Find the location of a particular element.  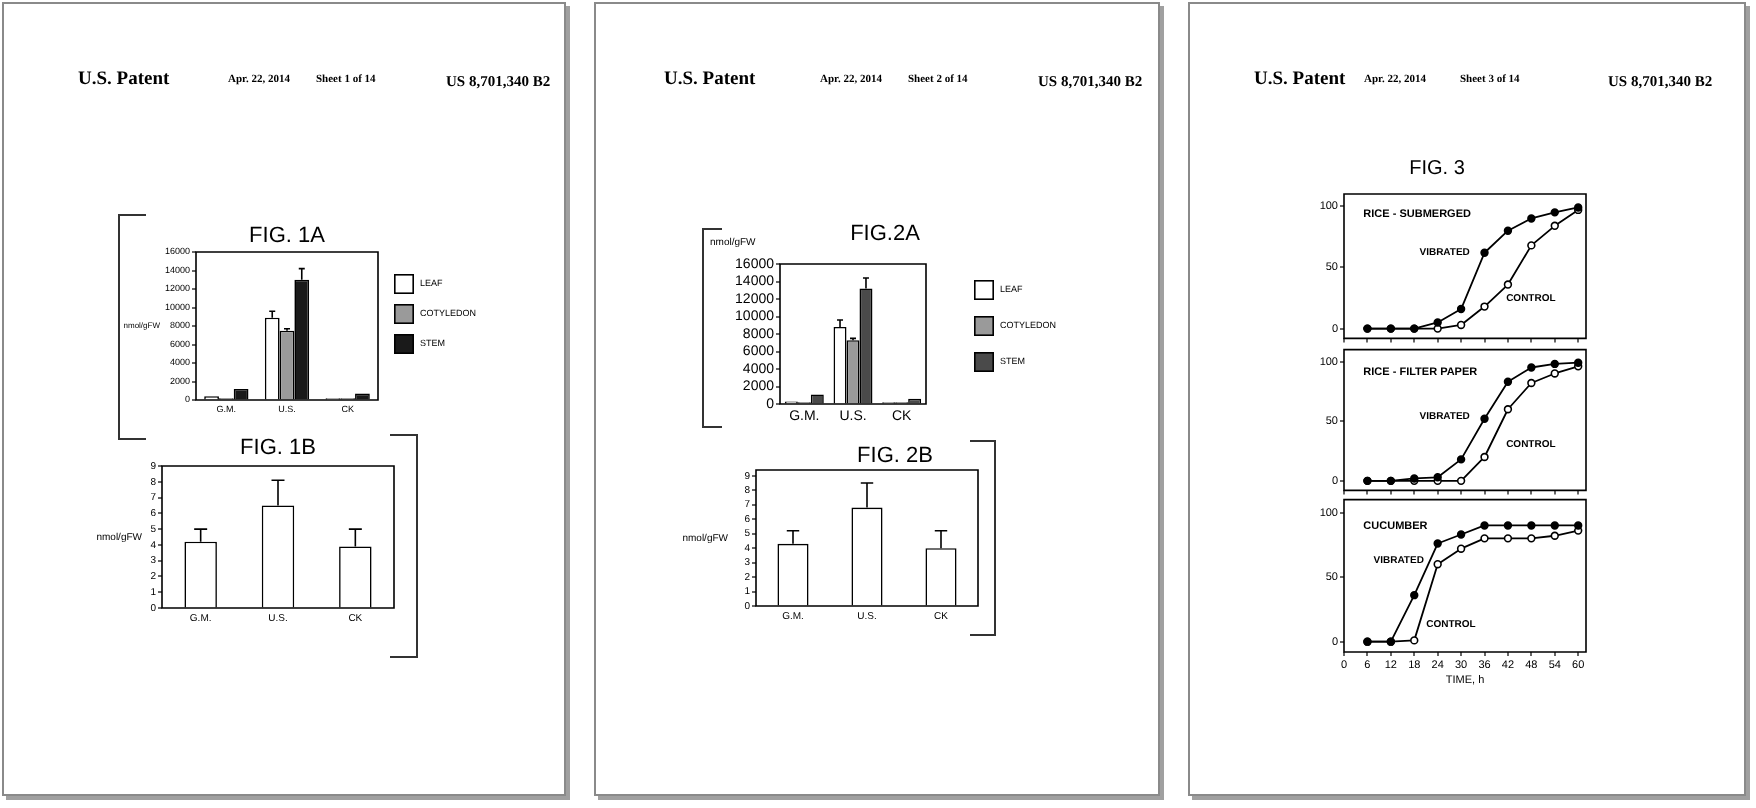

chart-title: FIG.2A is located at coordinates (886, 234).